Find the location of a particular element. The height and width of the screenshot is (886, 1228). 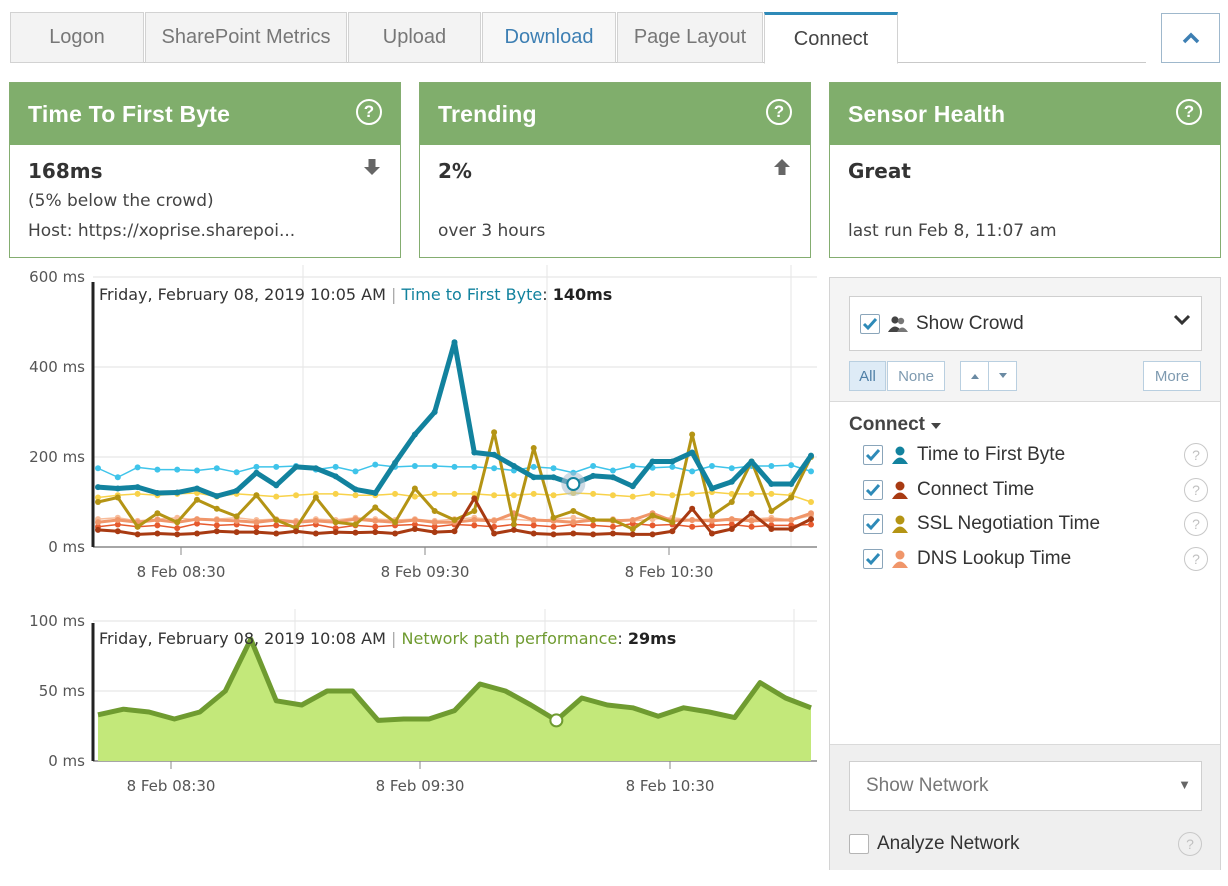

group-connect-toggle: Connect is located at coordinates (895, 425).